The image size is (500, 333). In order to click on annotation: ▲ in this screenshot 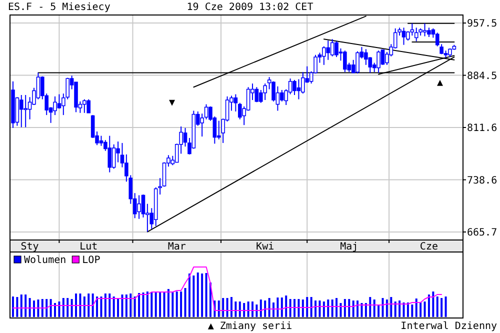, I will do `click(440, 83)`.